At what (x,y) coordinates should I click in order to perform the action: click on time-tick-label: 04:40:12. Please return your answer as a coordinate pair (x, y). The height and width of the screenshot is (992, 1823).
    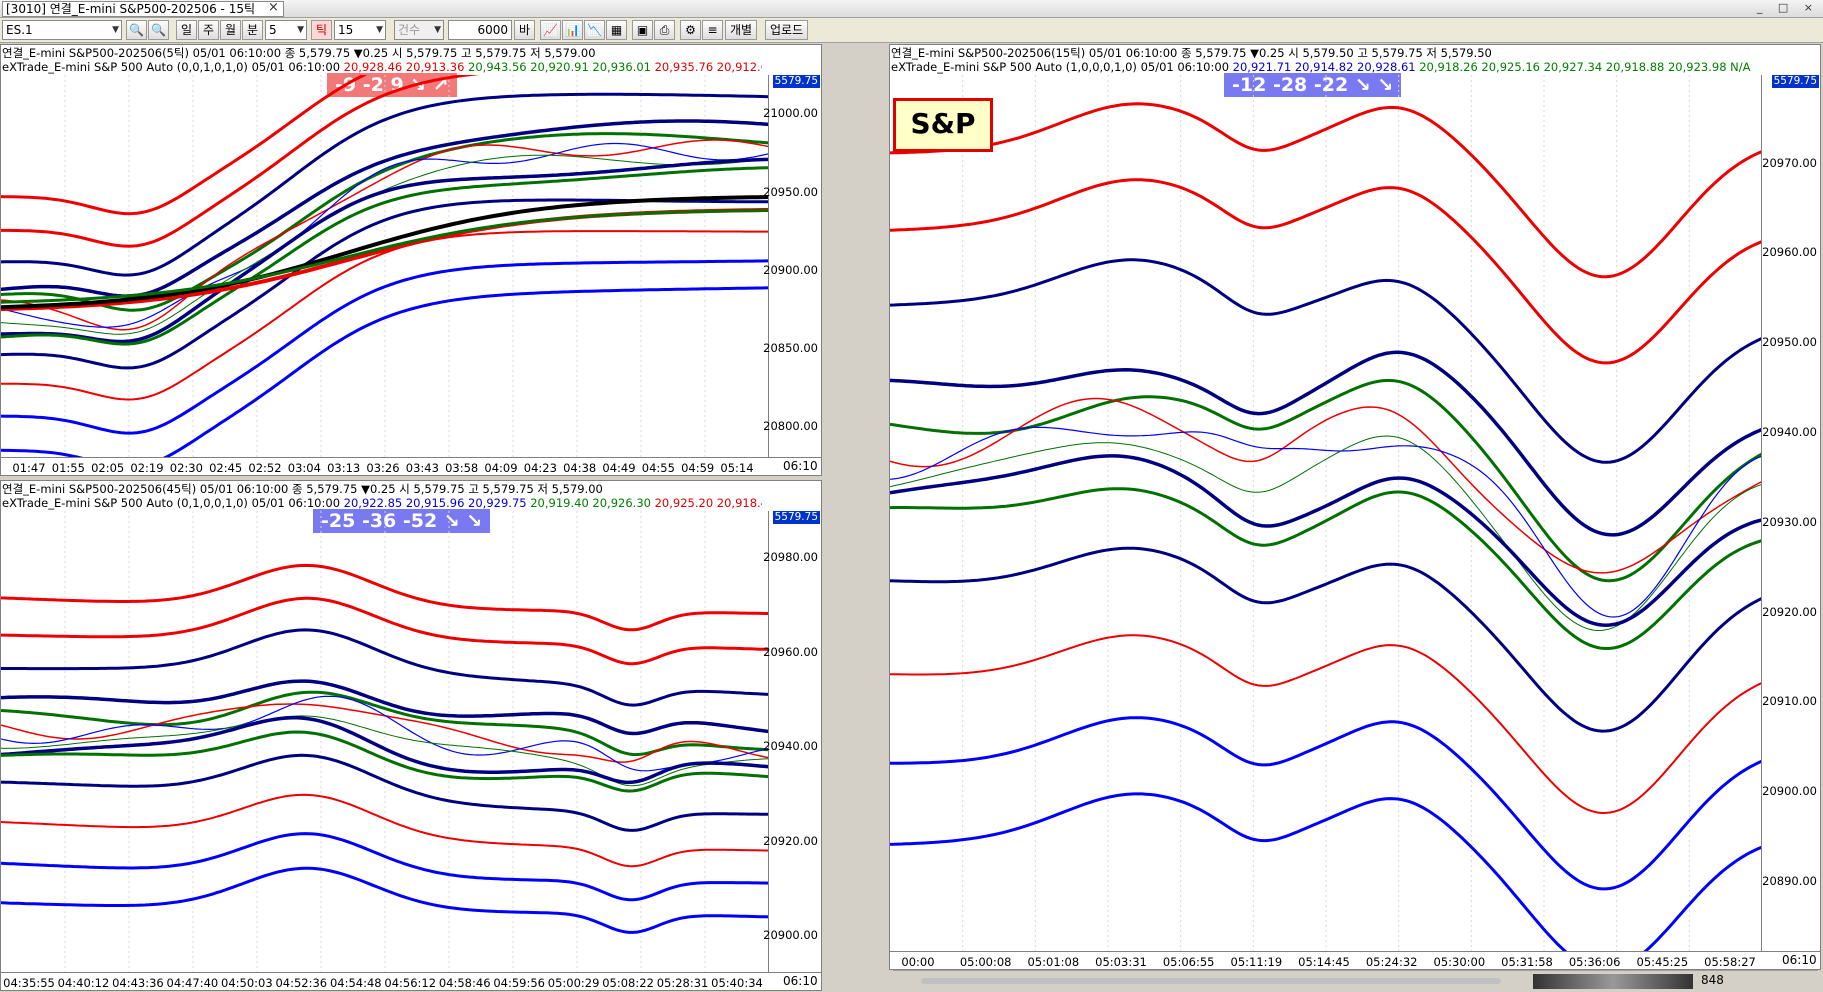
    Looking at the image, I should click on (83, 983).